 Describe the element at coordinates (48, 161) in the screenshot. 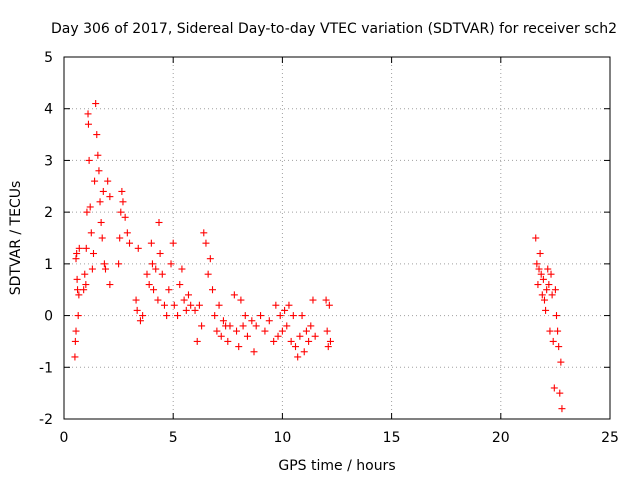

I see `y-tick-label: 3` at that location.